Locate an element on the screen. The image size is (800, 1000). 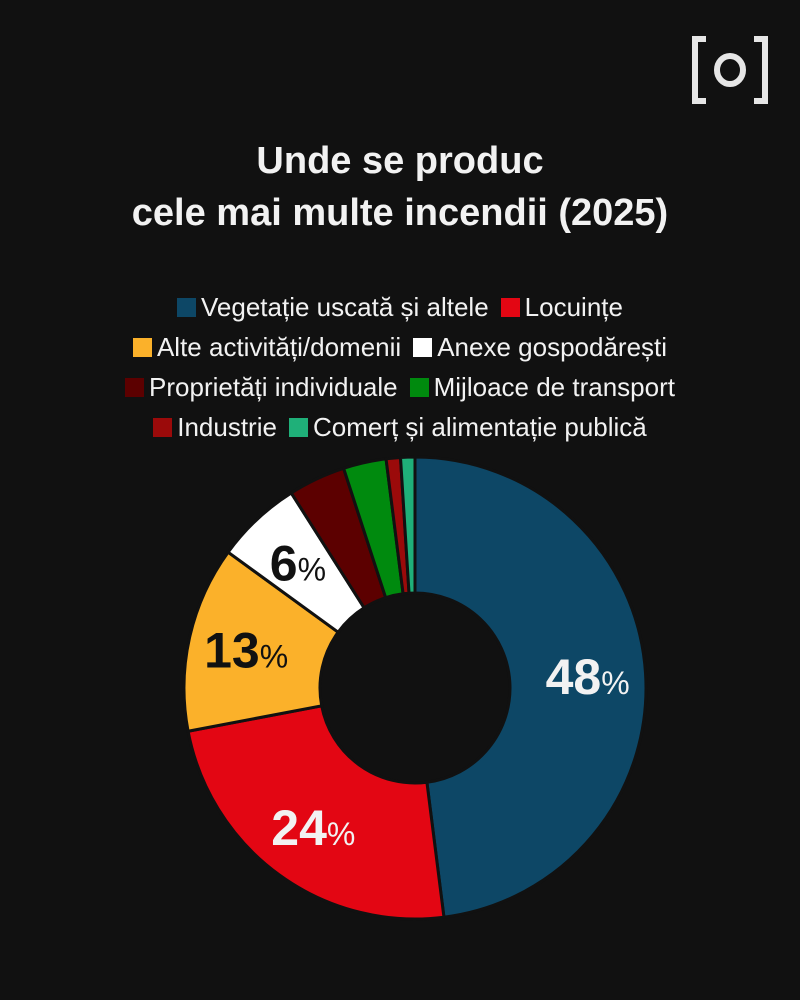
data-label-value: 48 is located at coordinates (574, 677).